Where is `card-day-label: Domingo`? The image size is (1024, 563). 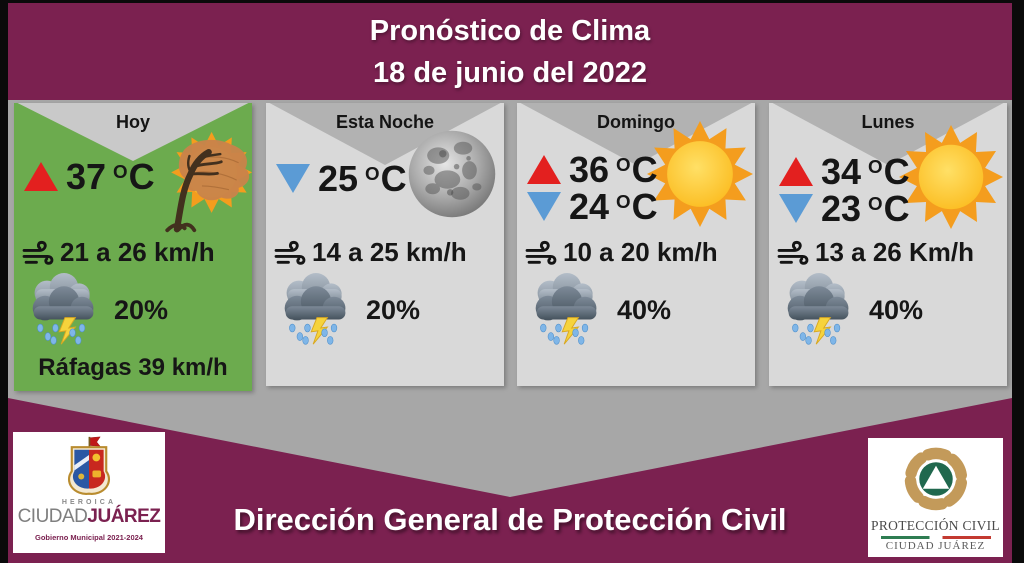
card-day-label: Domingo is located at coordinates (636, 122).